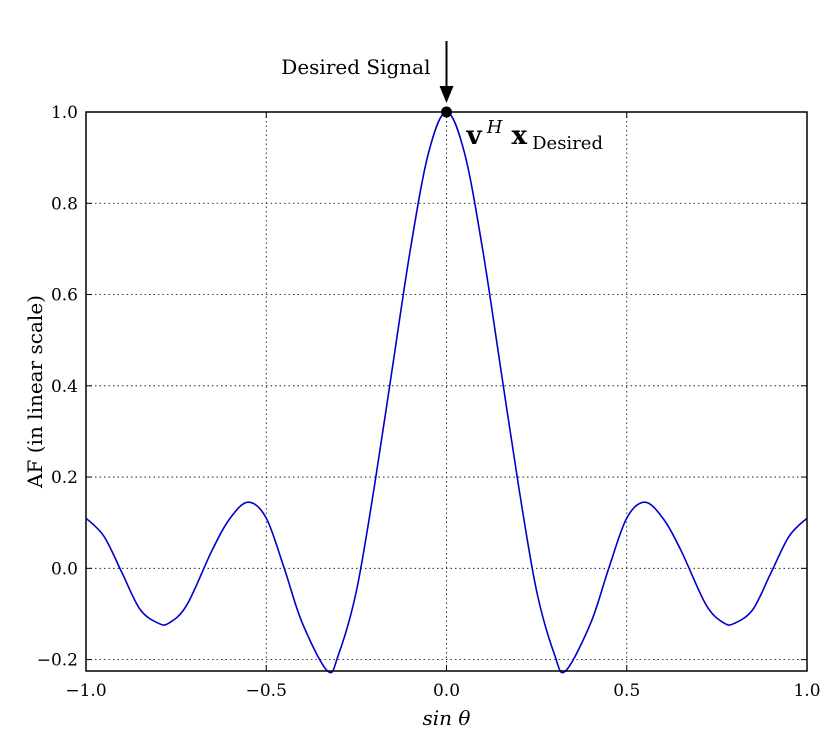 Image resolution: width=840 pixels, height=756 pixels. I want to click on x-tick-label: −0.5, so click(266, 691).